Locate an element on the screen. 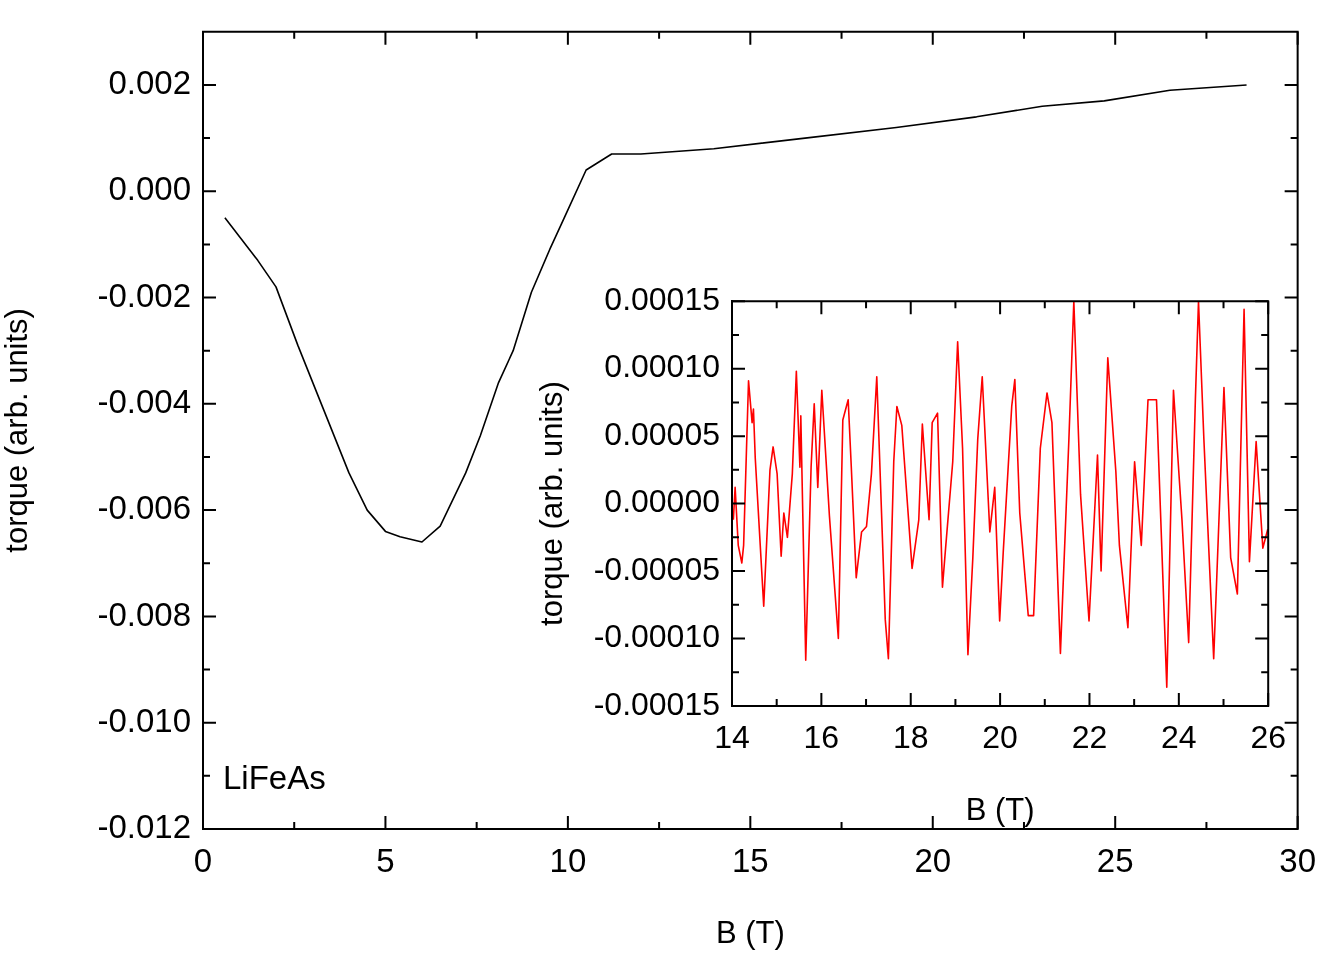 The height and width of the screenshot is (953, 1330). y-tick-label: -0.010 is located at coordinates (144, 720).